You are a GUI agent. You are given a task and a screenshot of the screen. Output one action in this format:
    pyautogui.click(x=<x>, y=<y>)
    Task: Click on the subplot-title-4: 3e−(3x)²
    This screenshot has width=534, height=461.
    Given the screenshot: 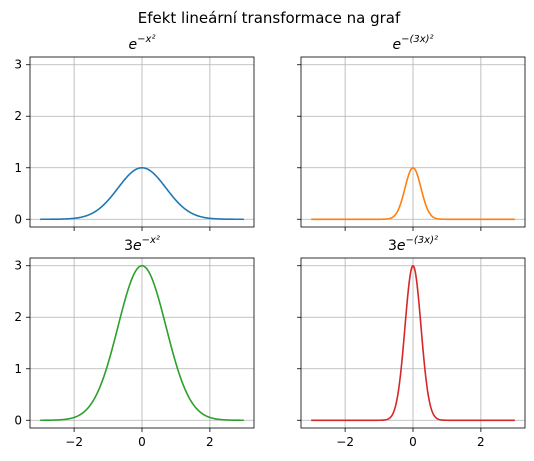 What is the action you would take?
    pyautogui.click(x=413, y=244)
    